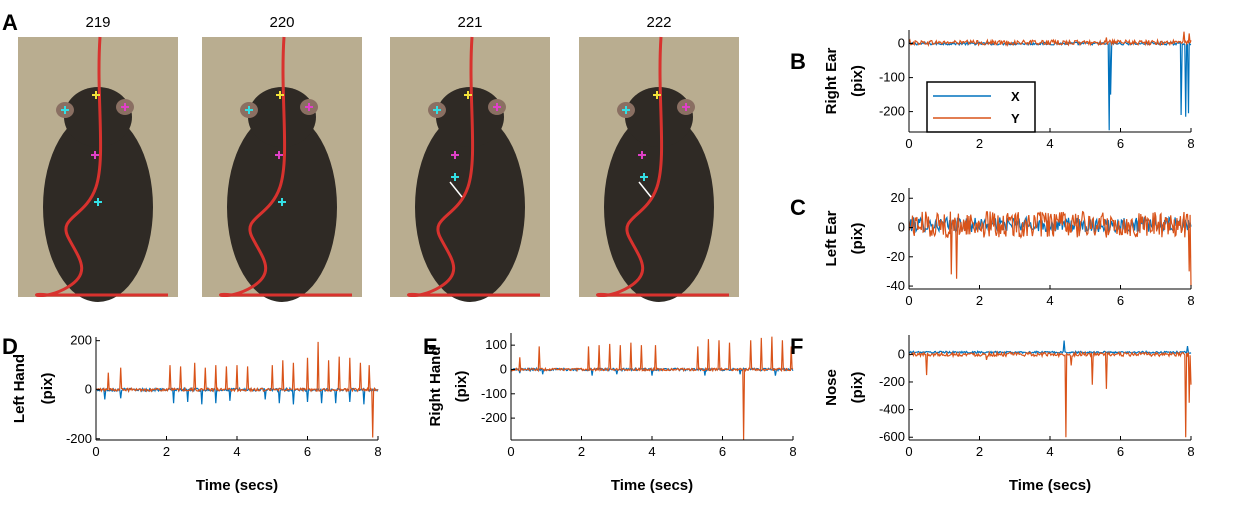 The image size is (1234, 508). I want to click on panel-letter: E, so click(430, 346).